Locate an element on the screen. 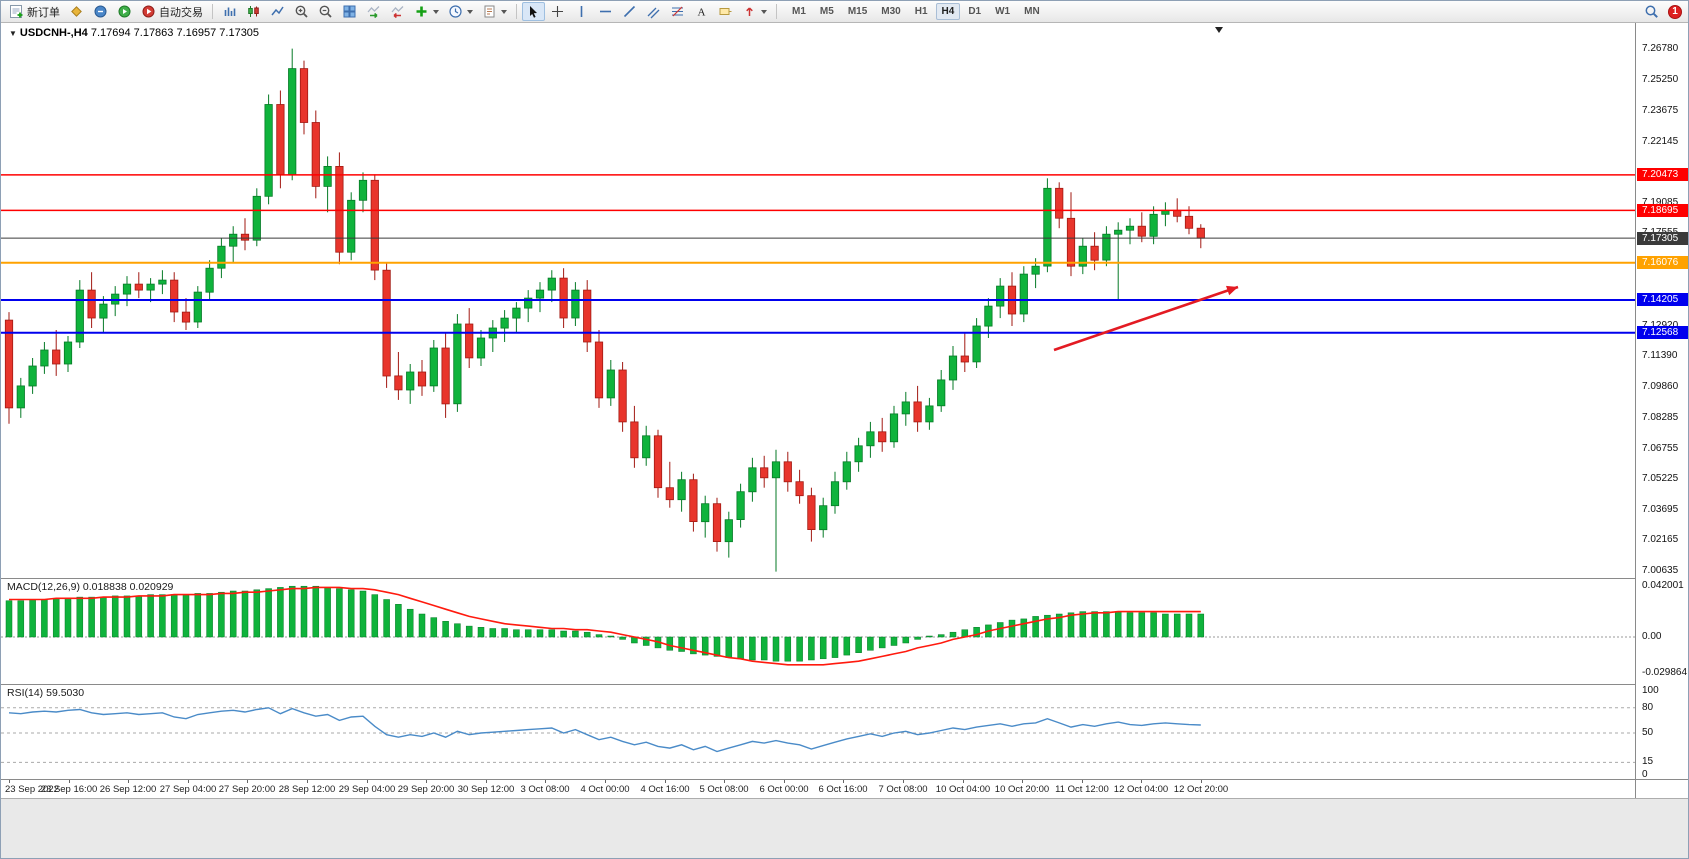  text-label-tool-button is located at coordinates (725, 11).